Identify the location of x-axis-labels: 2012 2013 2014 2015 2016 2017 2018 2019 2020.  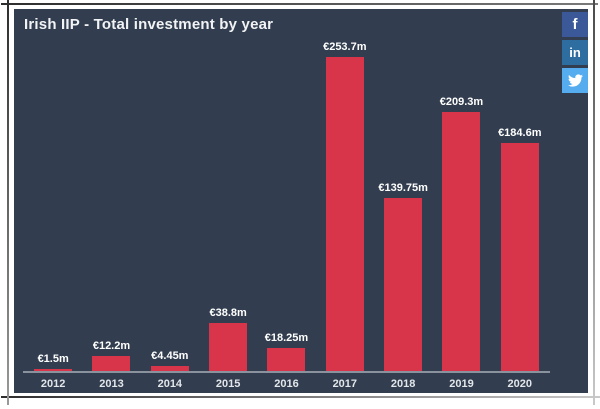
(286, 384).